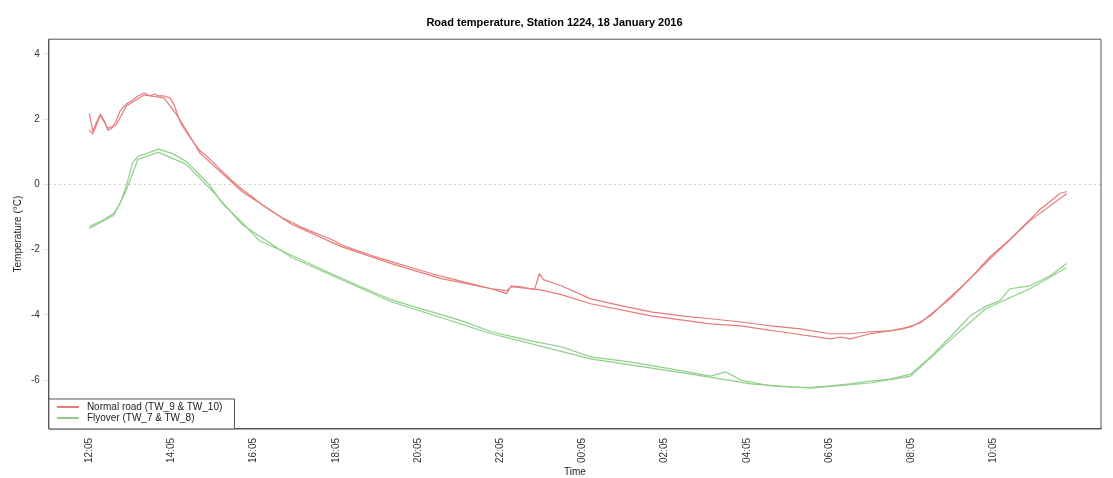 This screenshot has width=1113, height=478. Describe the element at coordinates (582, 450) in the screenshot. I see `x-tick-label: 00:05` at that location.